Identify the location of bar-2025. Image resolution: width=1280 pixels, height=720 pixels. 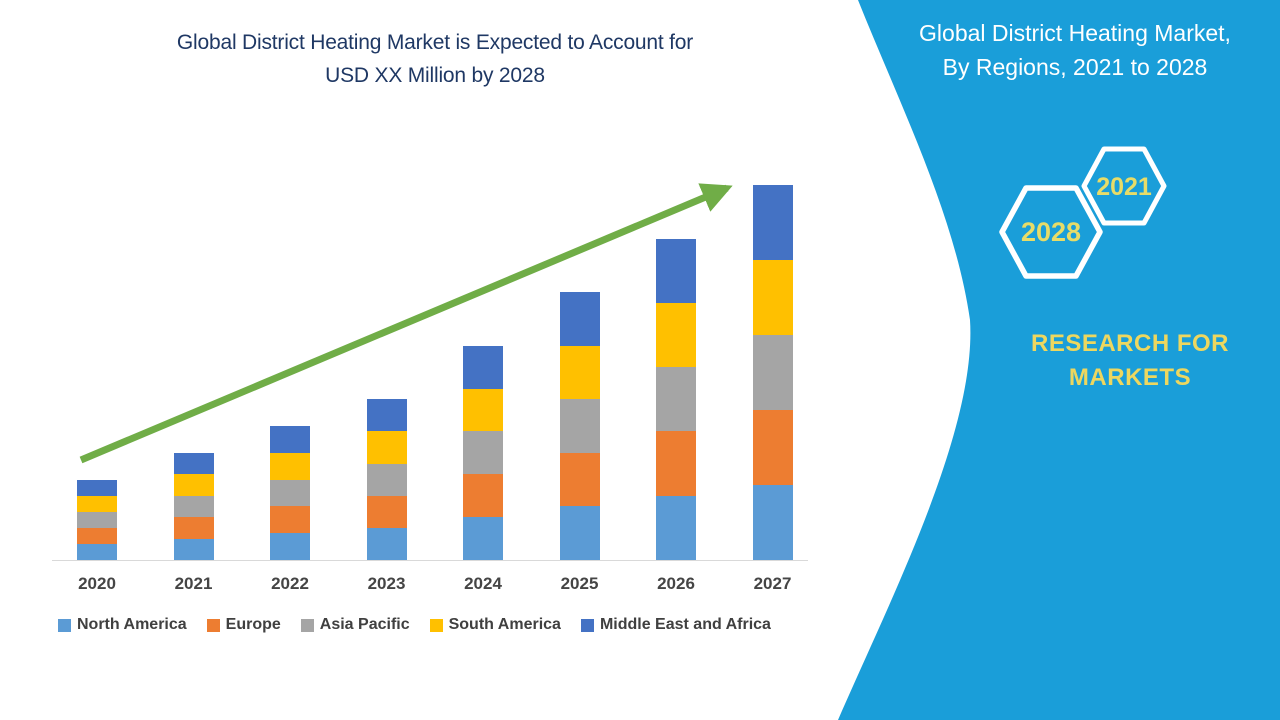
(579, 426).